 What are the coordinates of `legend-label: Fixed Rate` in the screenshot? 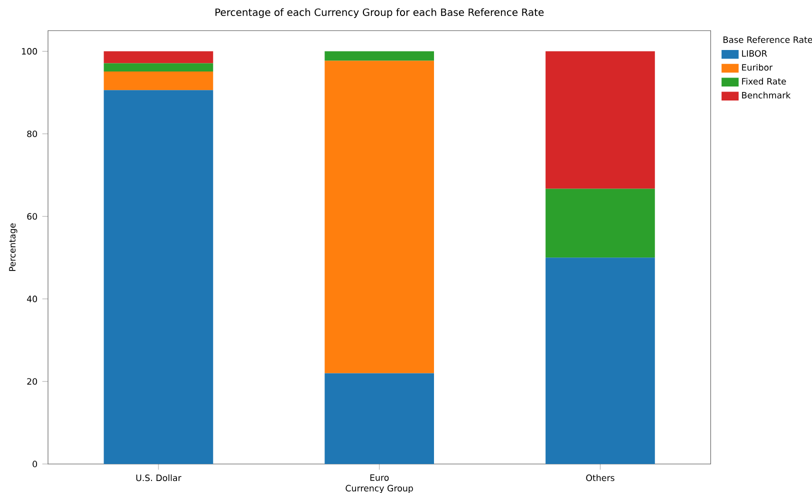 It's located at (764, 81).